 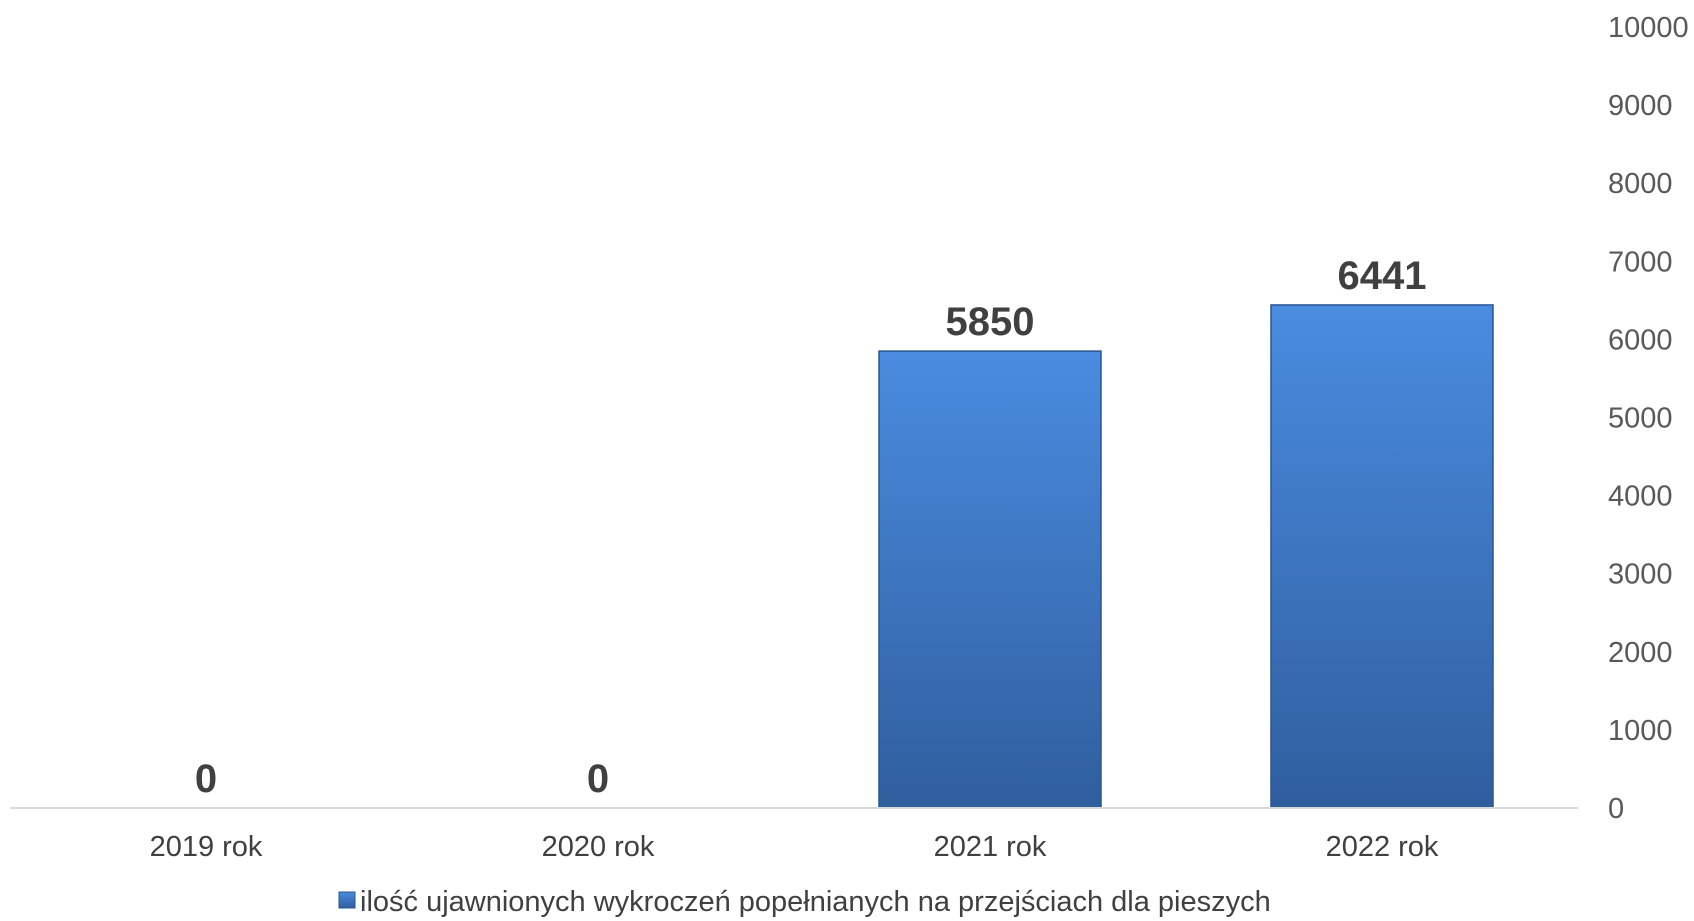 What do you see at coordinates (598, 847) in the screenshot?
I see `x-tick-label: 2020 rok` at bounding box center [598, 847].